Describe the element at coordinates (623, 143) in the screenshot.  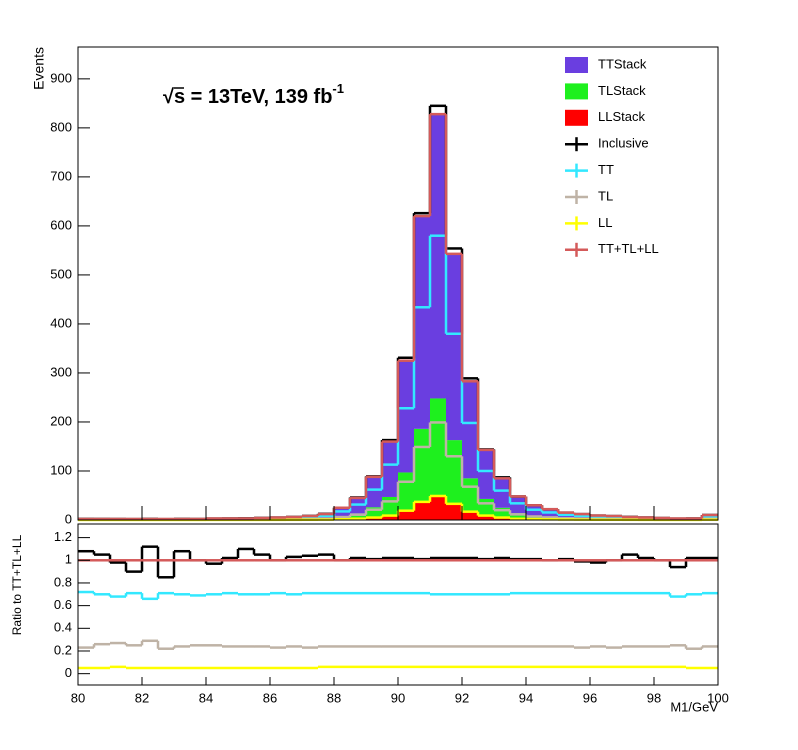
I see `legend-label: Inclusive` at that location.